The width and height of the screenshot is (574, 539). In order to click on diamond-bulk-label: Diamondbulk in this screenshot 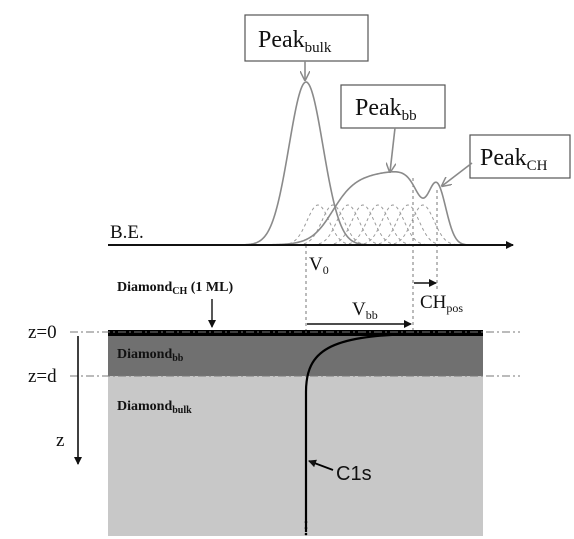, I will do `click(154, 407)`.